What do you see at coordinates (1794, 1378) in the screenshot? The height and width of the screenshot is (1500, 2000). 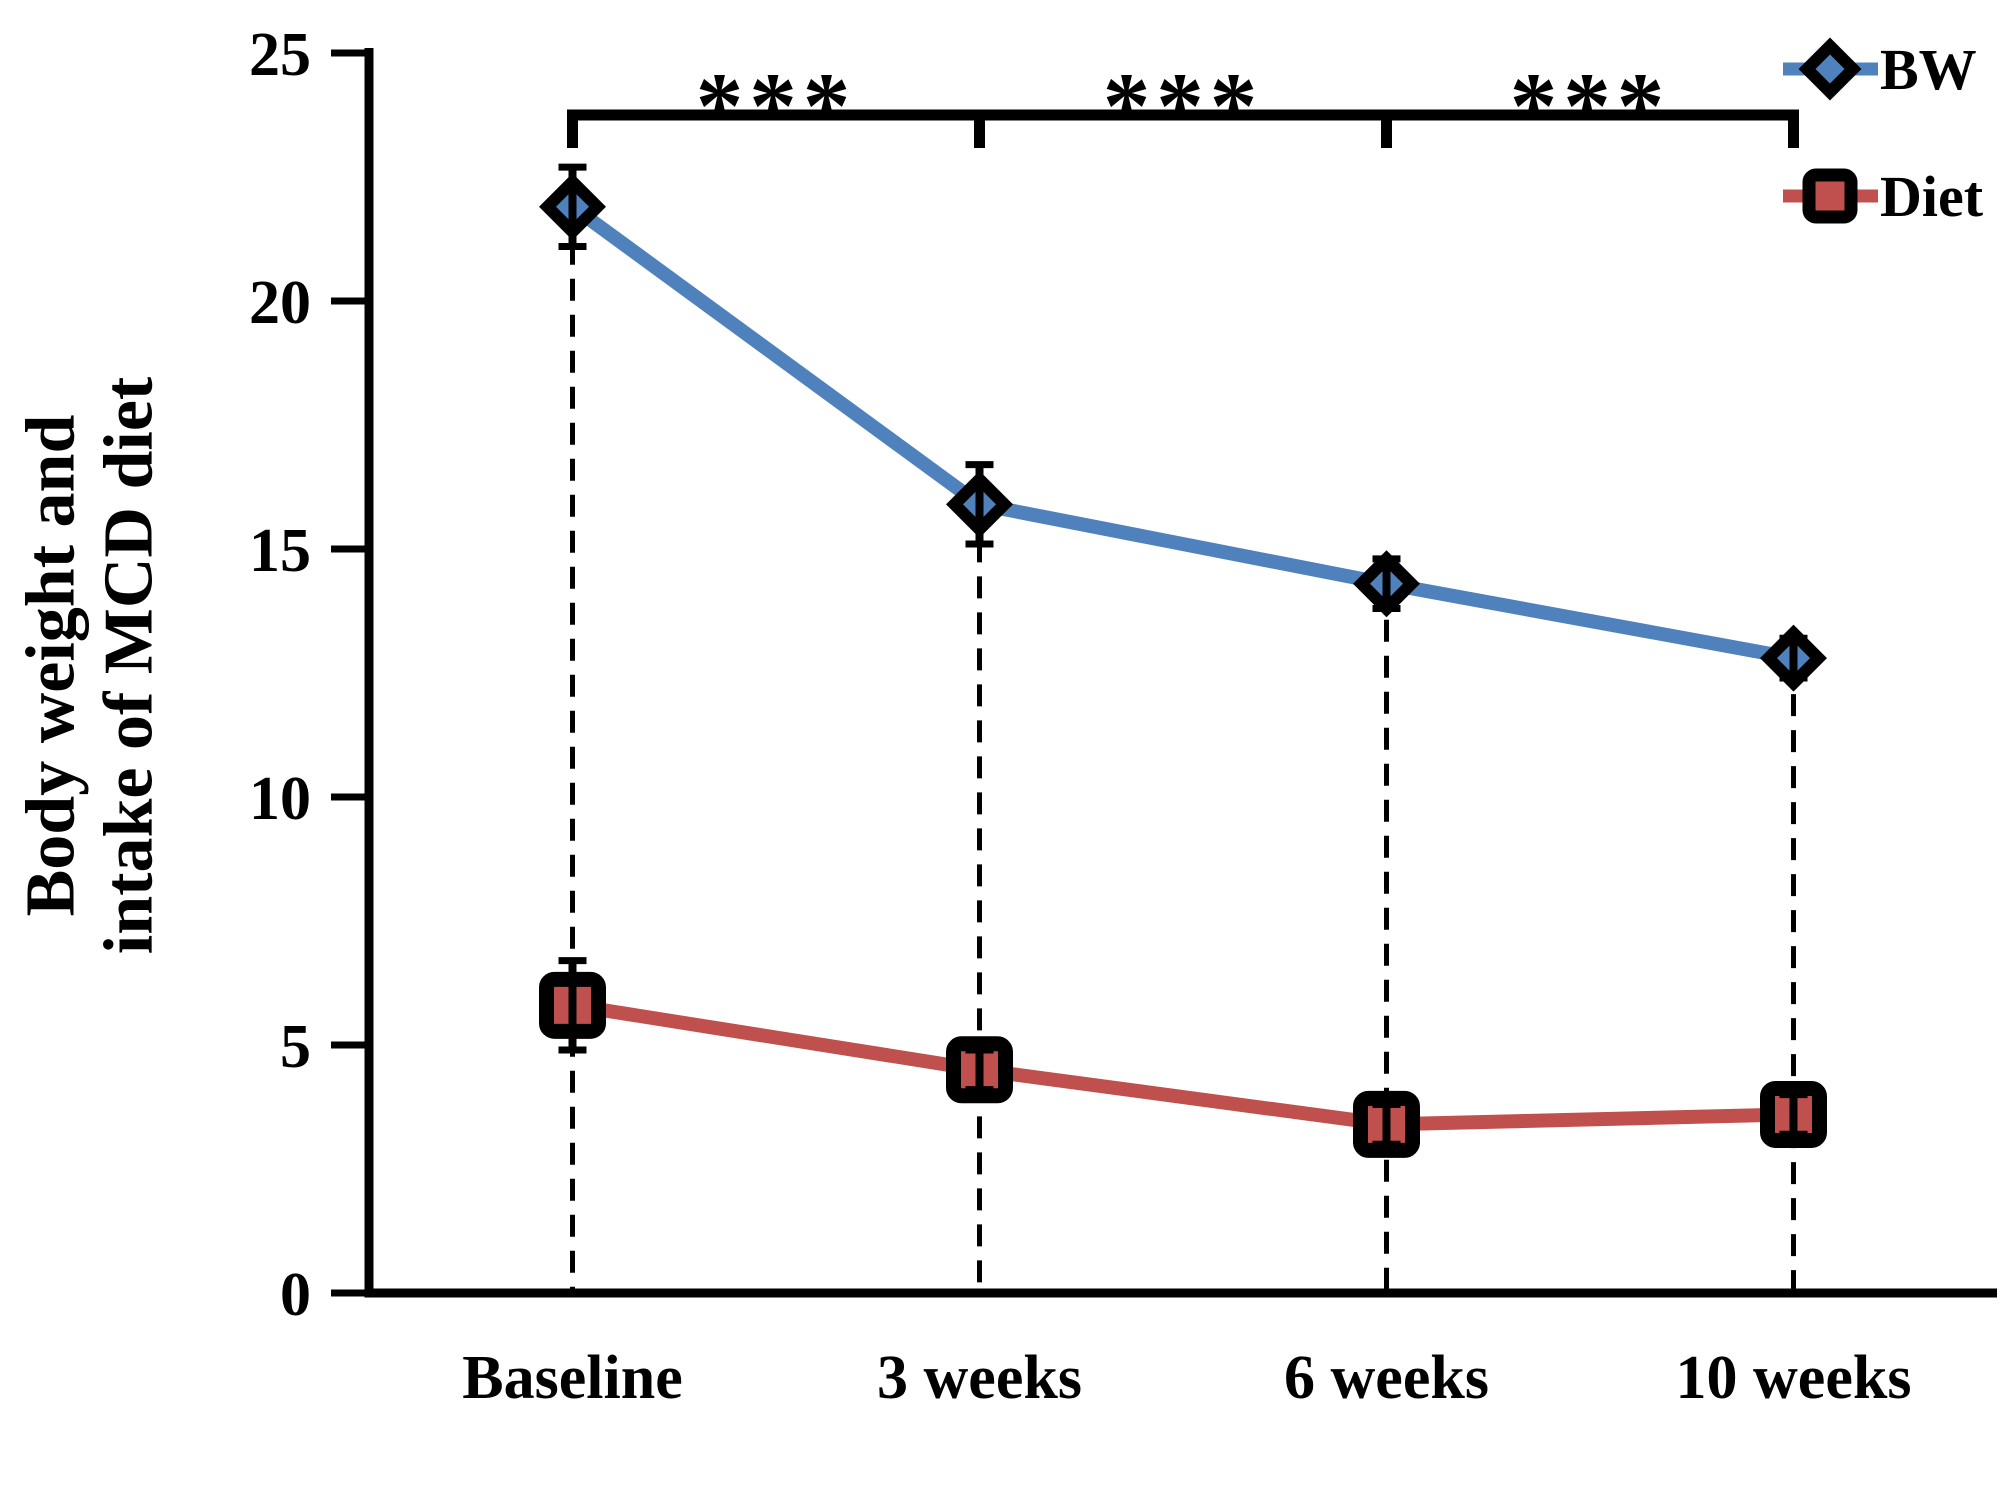 I see `x-category-label-3: 10 weeks` at bounding box center [1794, 1378].